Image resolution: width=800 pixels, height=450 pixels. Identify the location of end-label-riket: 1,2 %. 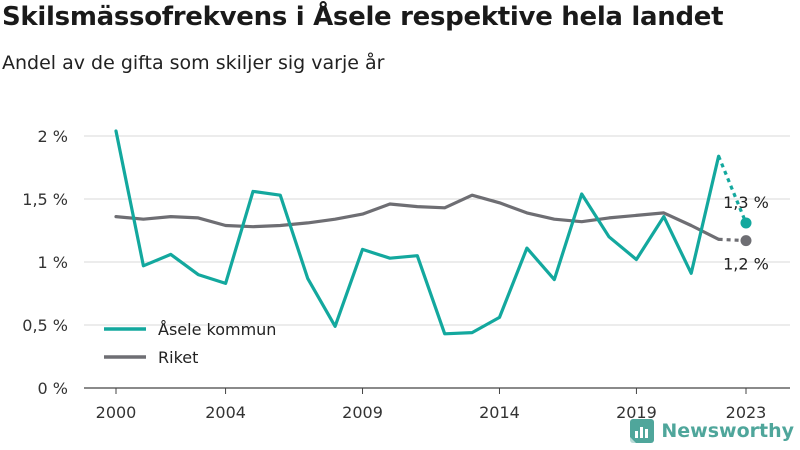
(746, 264).